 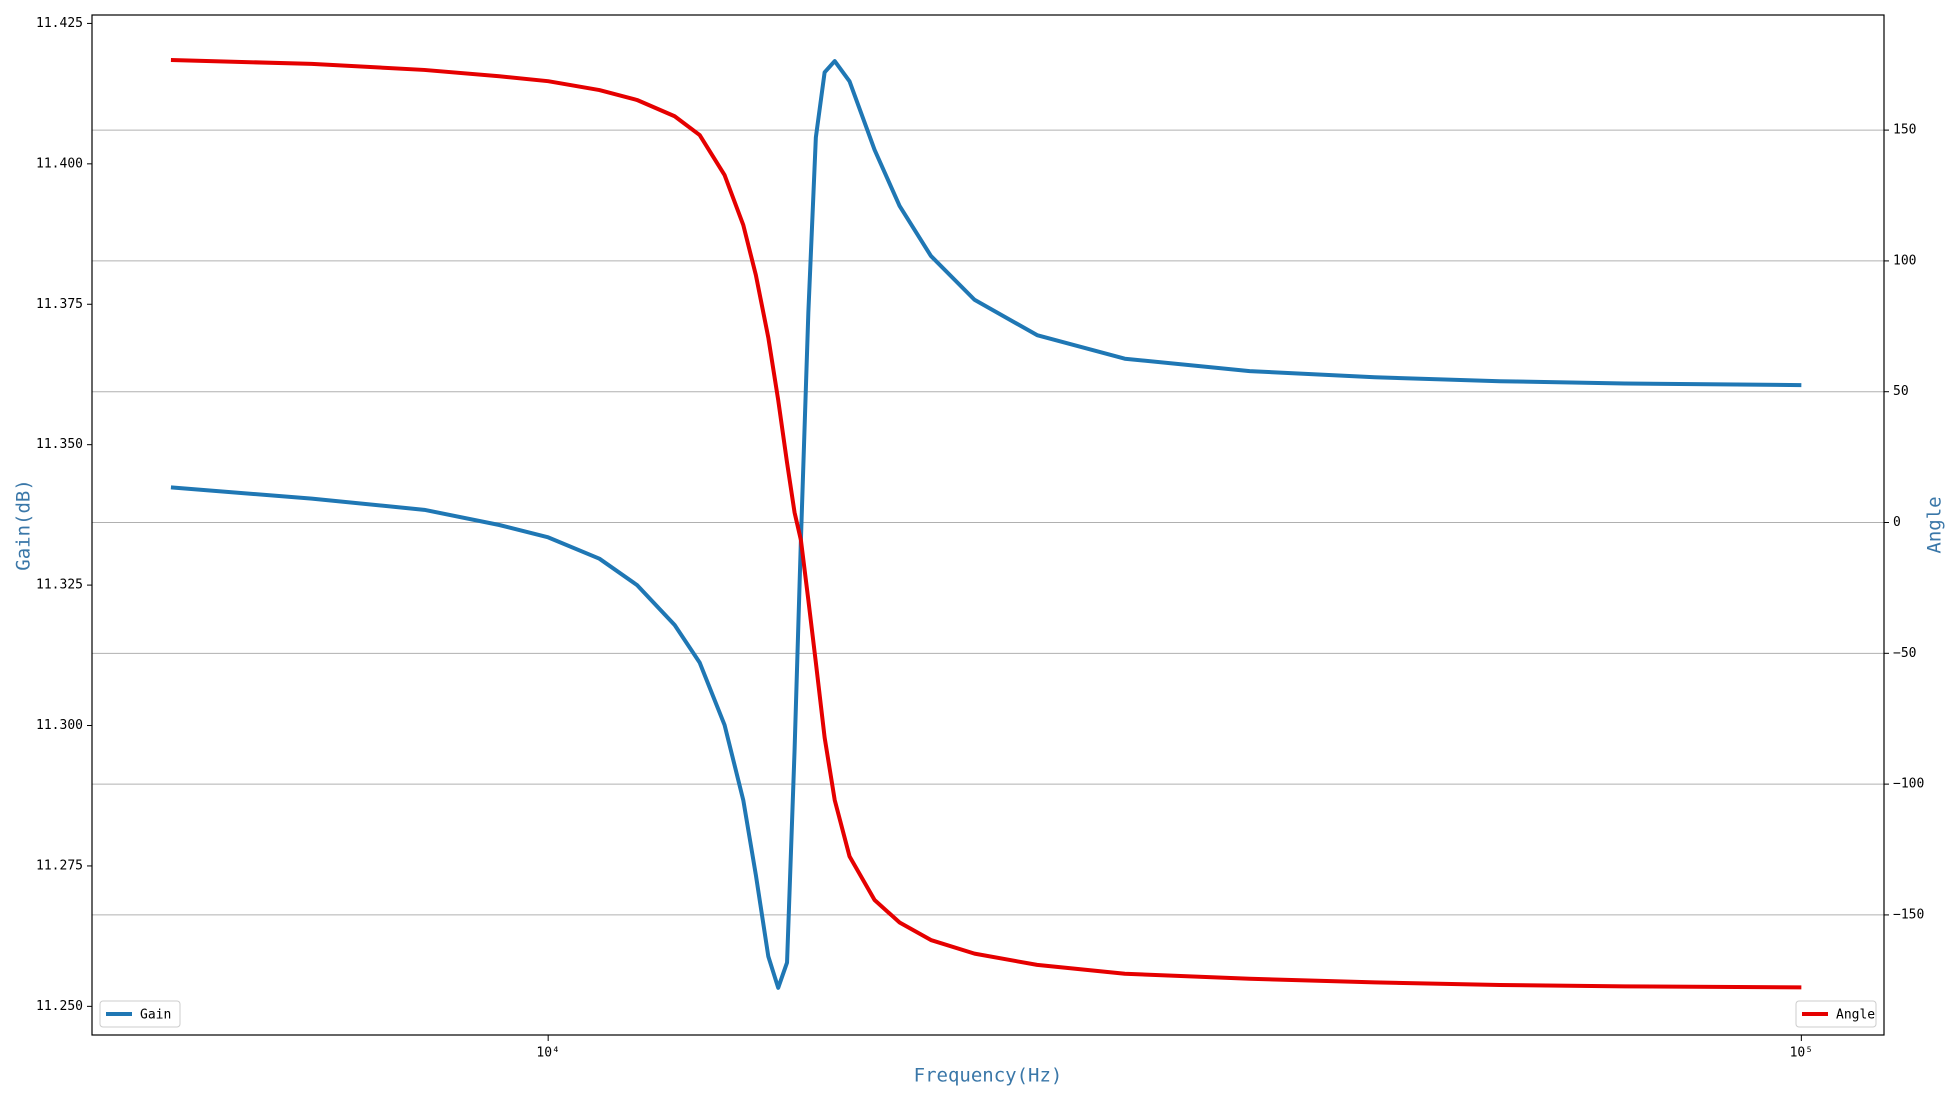 I want to click on y2-tick-label: −50, so click(x=1904, y=653).